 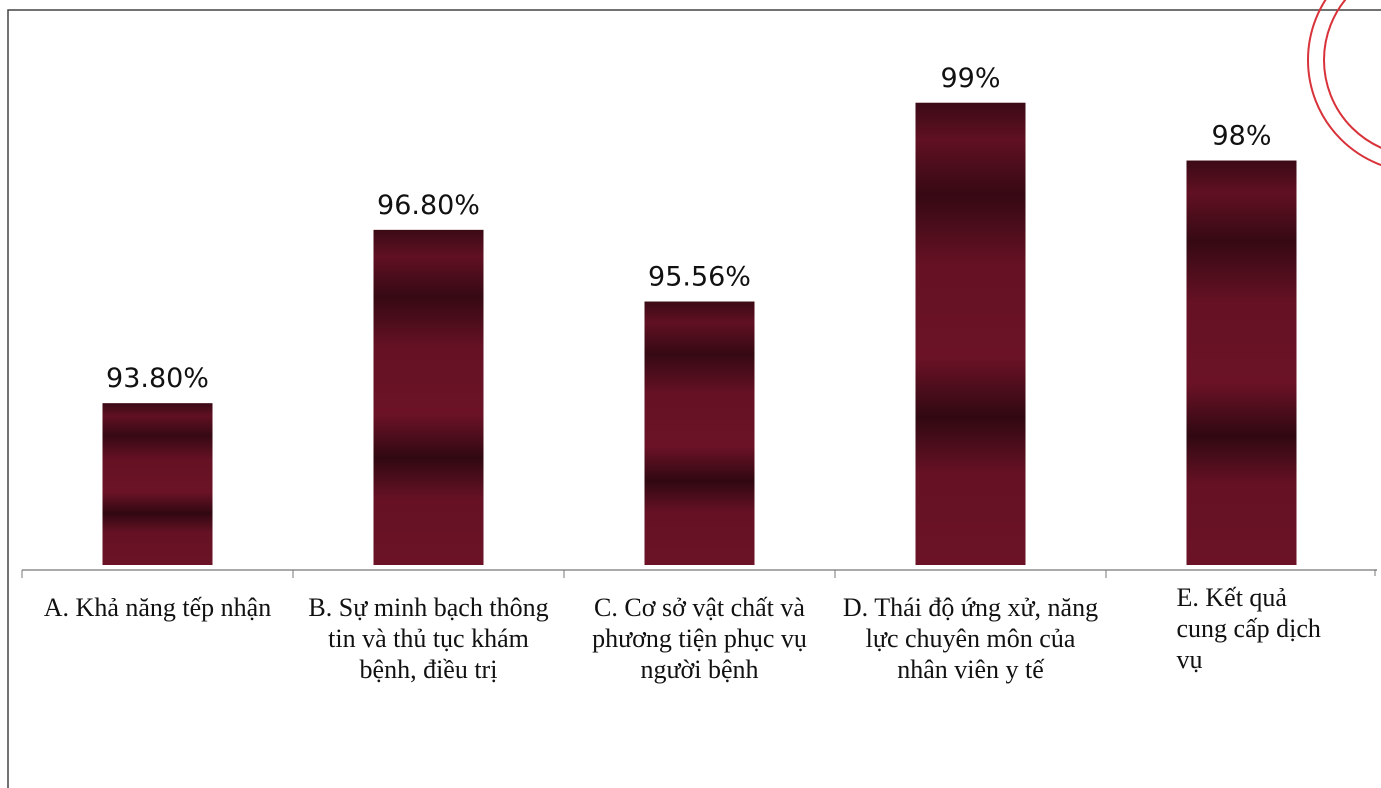 I want to click on x-tick-label: A. Khả năng tếp nhận, so click(x=157, y=607).